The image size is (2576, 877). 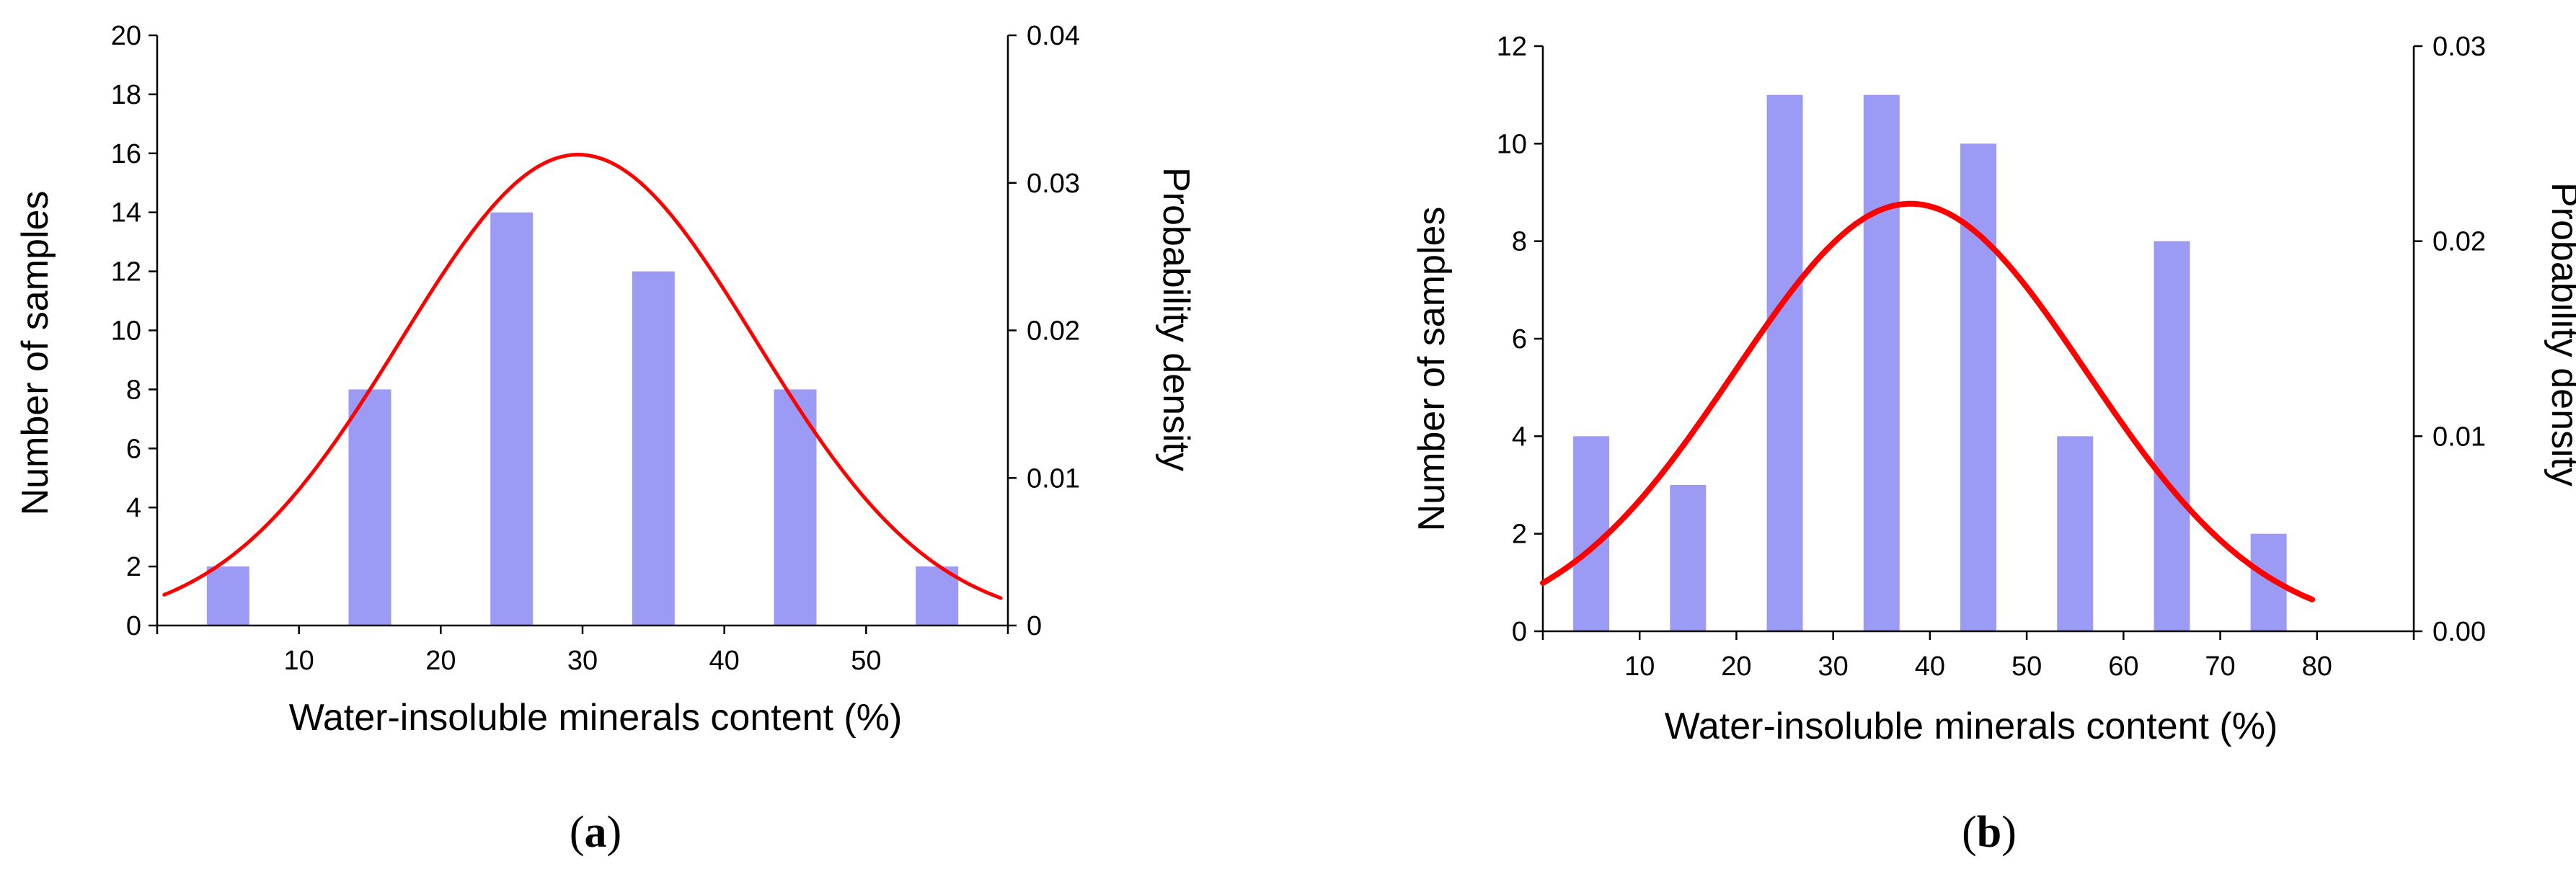 What do you see at coordinates (2459, 632) in the screenshot?
I see `y2-tick-label: 0.00` at bounding box center [2459, 632].